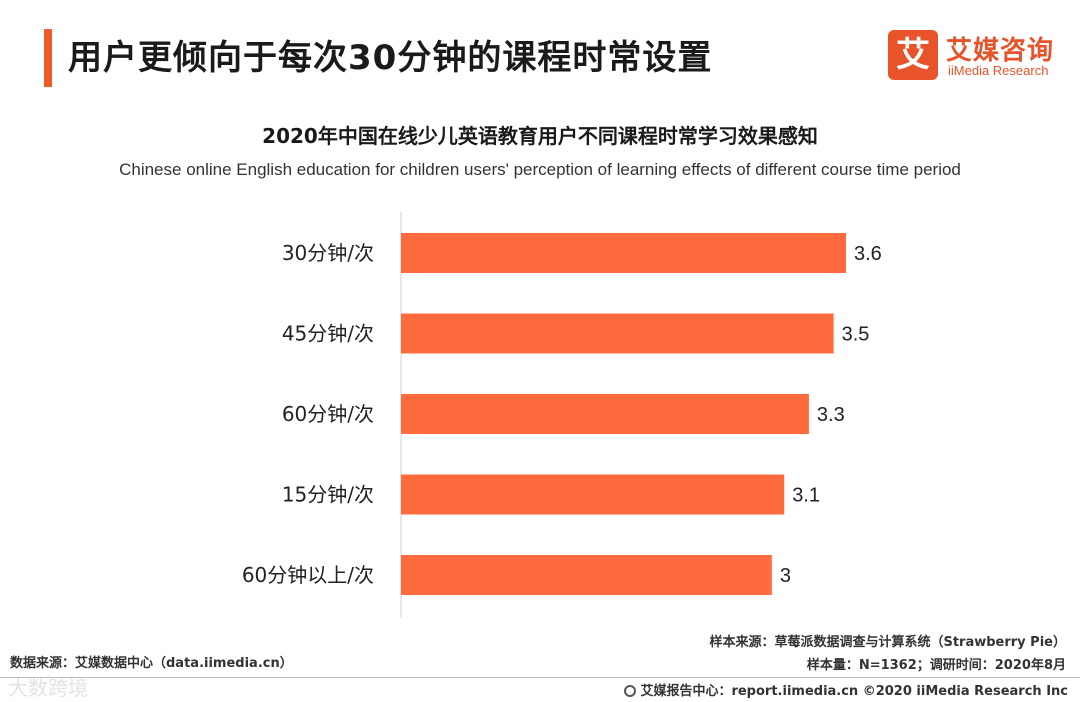  What do you see at coordinates (998, 70) in the screenshot?
I see `logo-text-en: iiMedia Research` at bounding box center [998, 70].